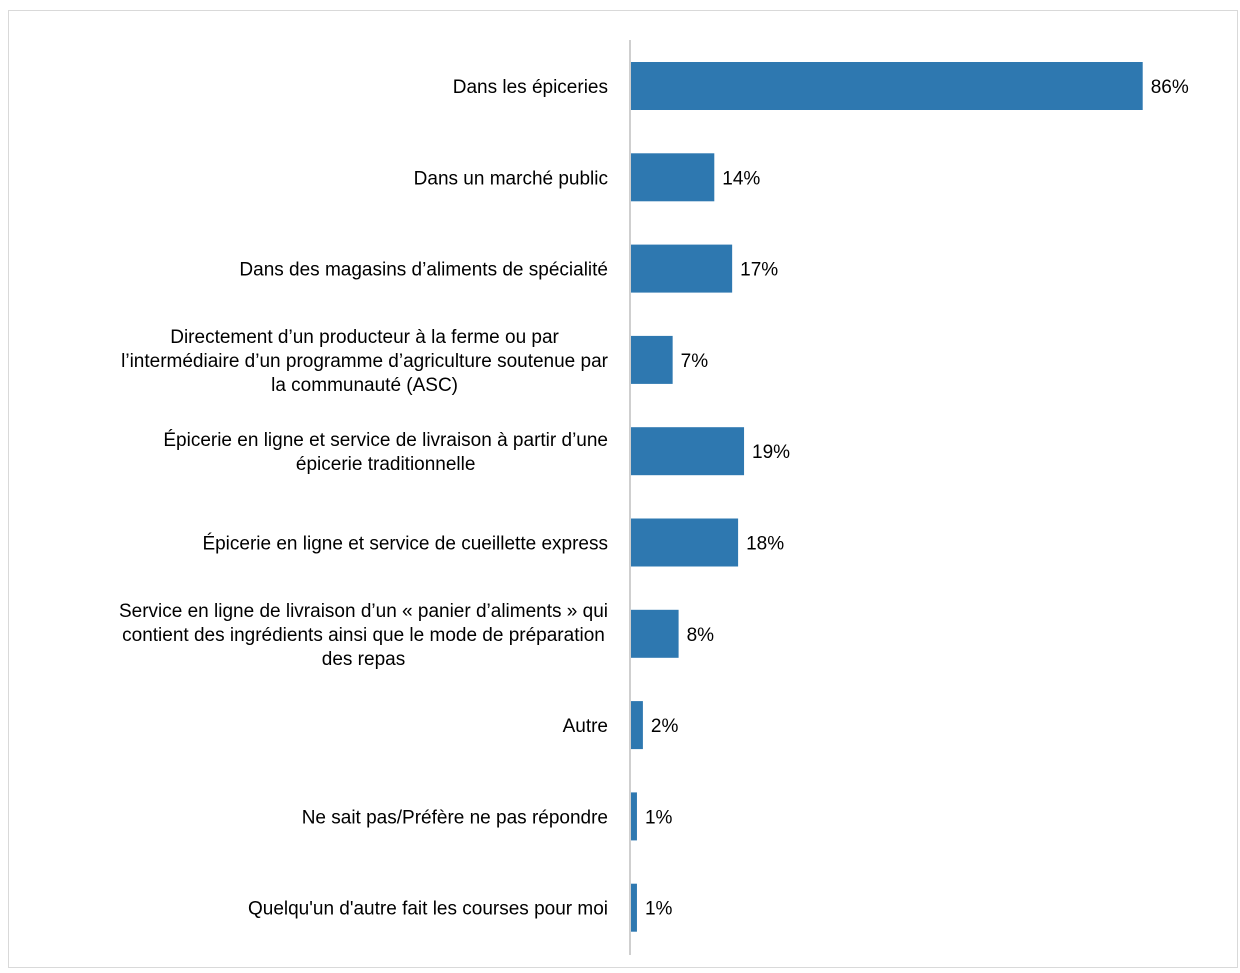 This screenshot has height=973, width=1240. Describe the element at coordinates (1170, 87) in the screenshot. I see `data-label-0: 86%` at that location.